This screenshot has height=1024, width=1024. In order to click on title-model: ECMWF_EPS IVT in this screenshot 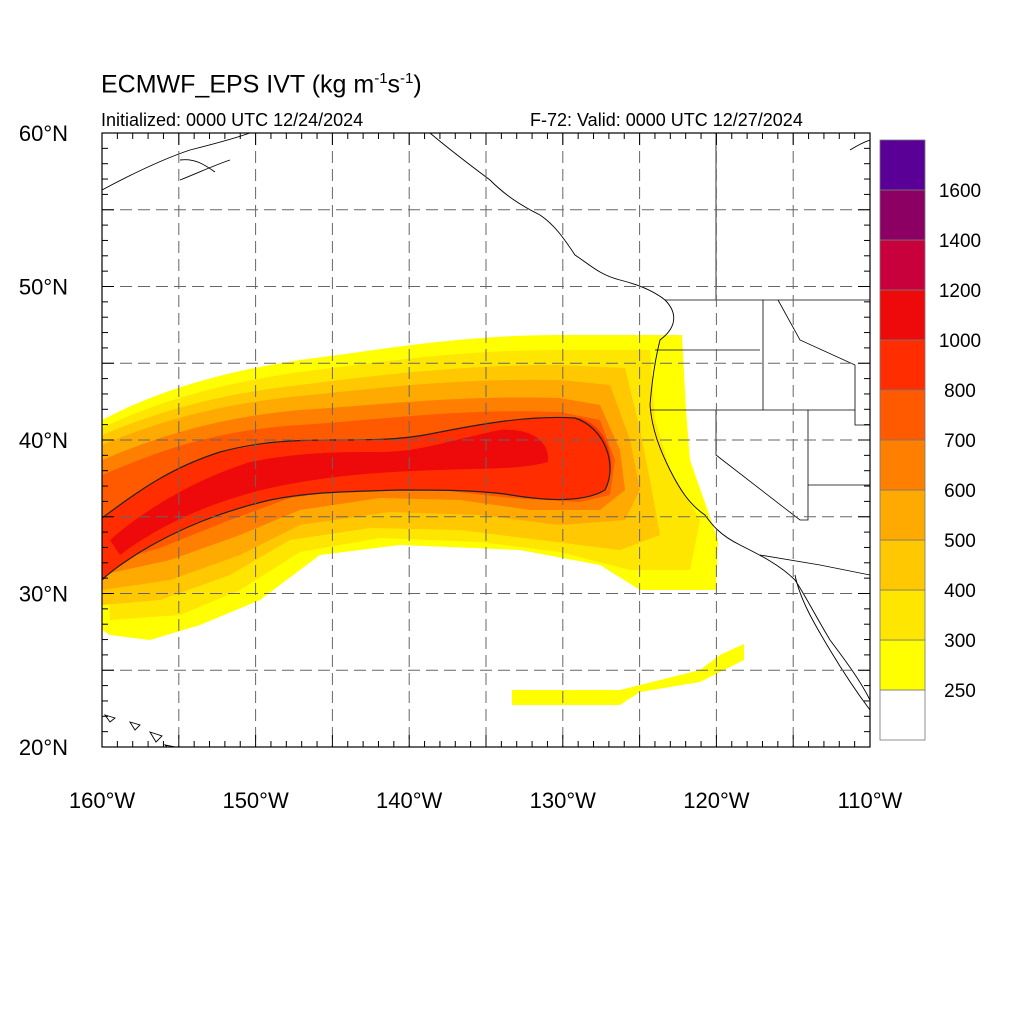, I will do `click(203, 84)`.